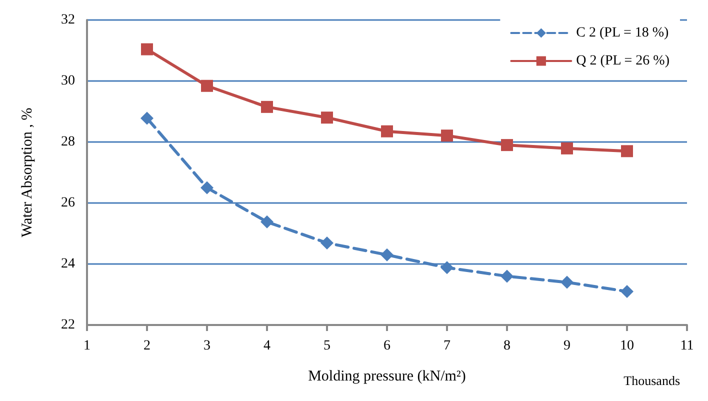 This screenshot has width=708, height=401. I want to click on x-tick-label: 3, so click(207, 346).